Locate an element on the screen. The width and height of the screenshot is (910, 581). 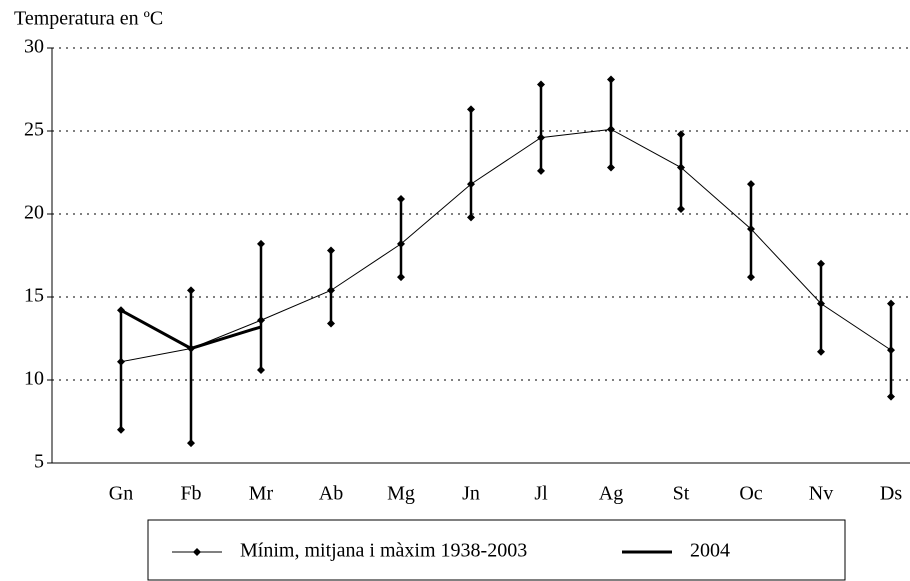
series-line is located at coordinates (191, 329).